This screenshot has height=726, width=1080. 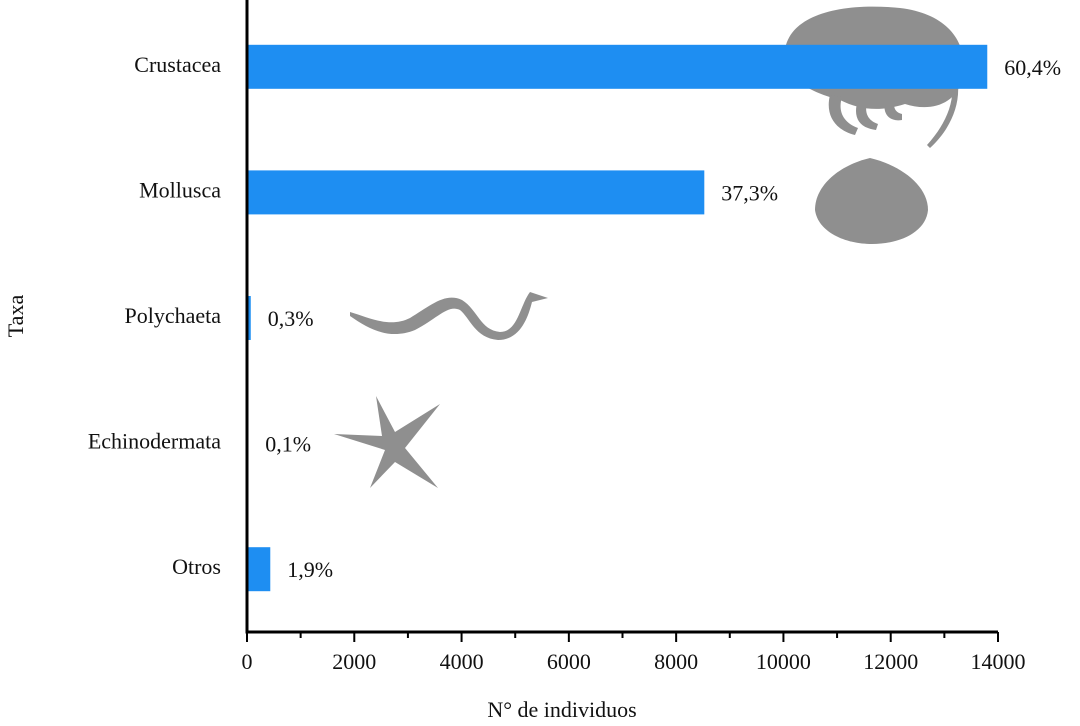 What do you see at coordinates (177, 64) in the screenshot?
I see `y-tick-label: Crustacea` at bounding box center [177, 64].